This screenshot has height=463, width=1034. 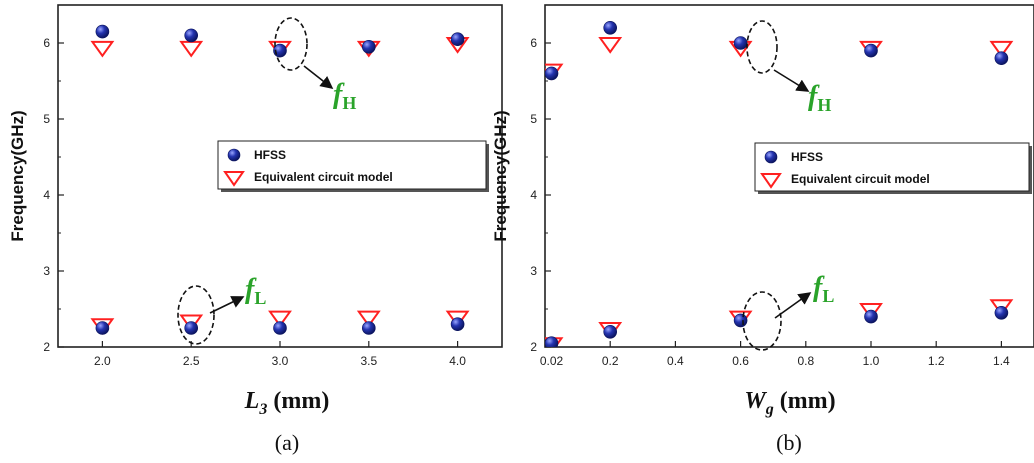 I want to click on x-tick-label: 1.0, so click(x=871, y=361).